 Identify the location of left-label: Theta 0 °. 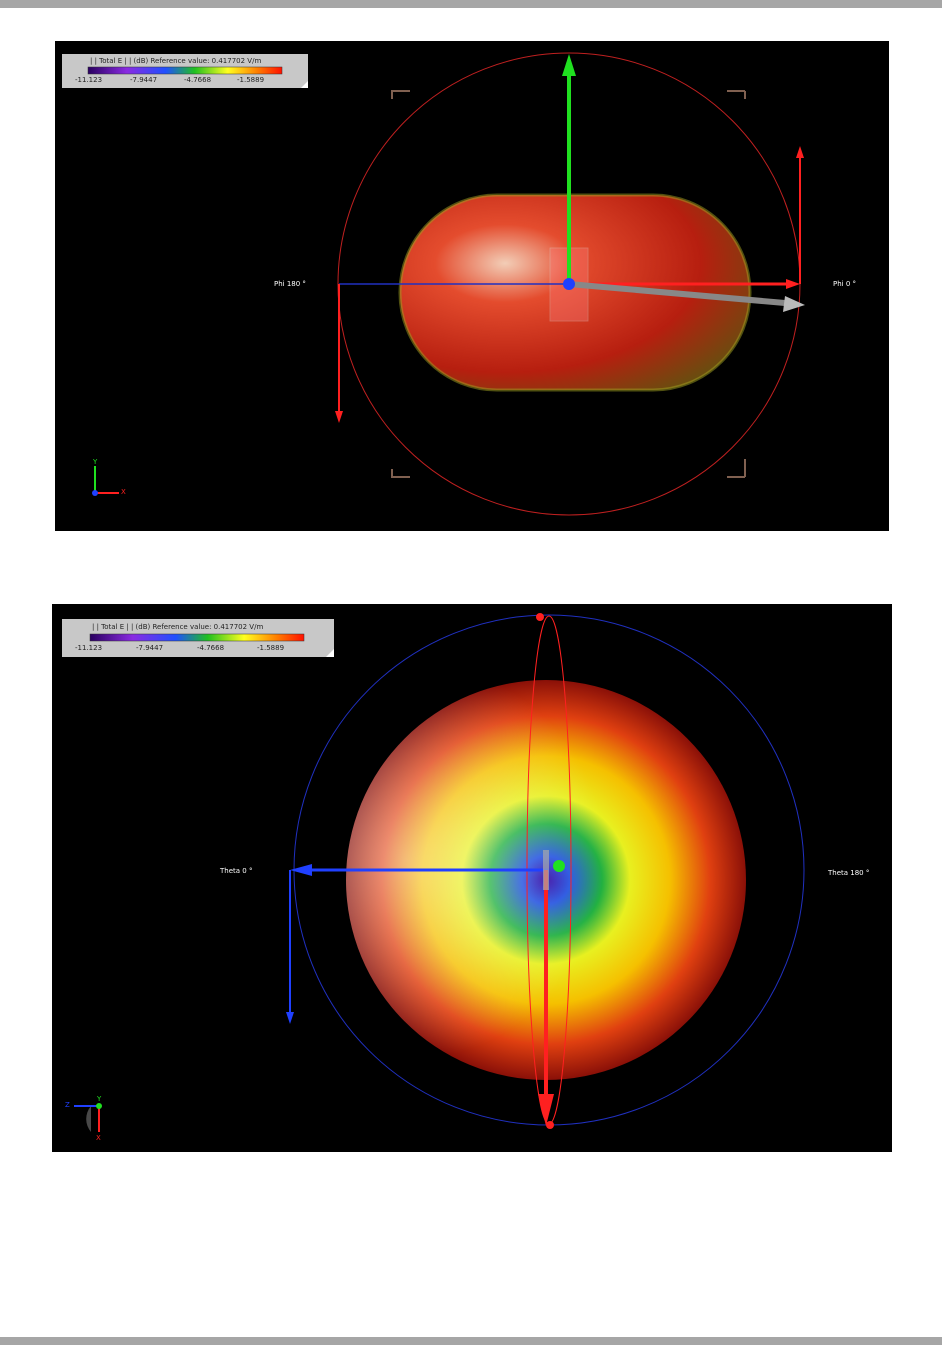
(235, 871).